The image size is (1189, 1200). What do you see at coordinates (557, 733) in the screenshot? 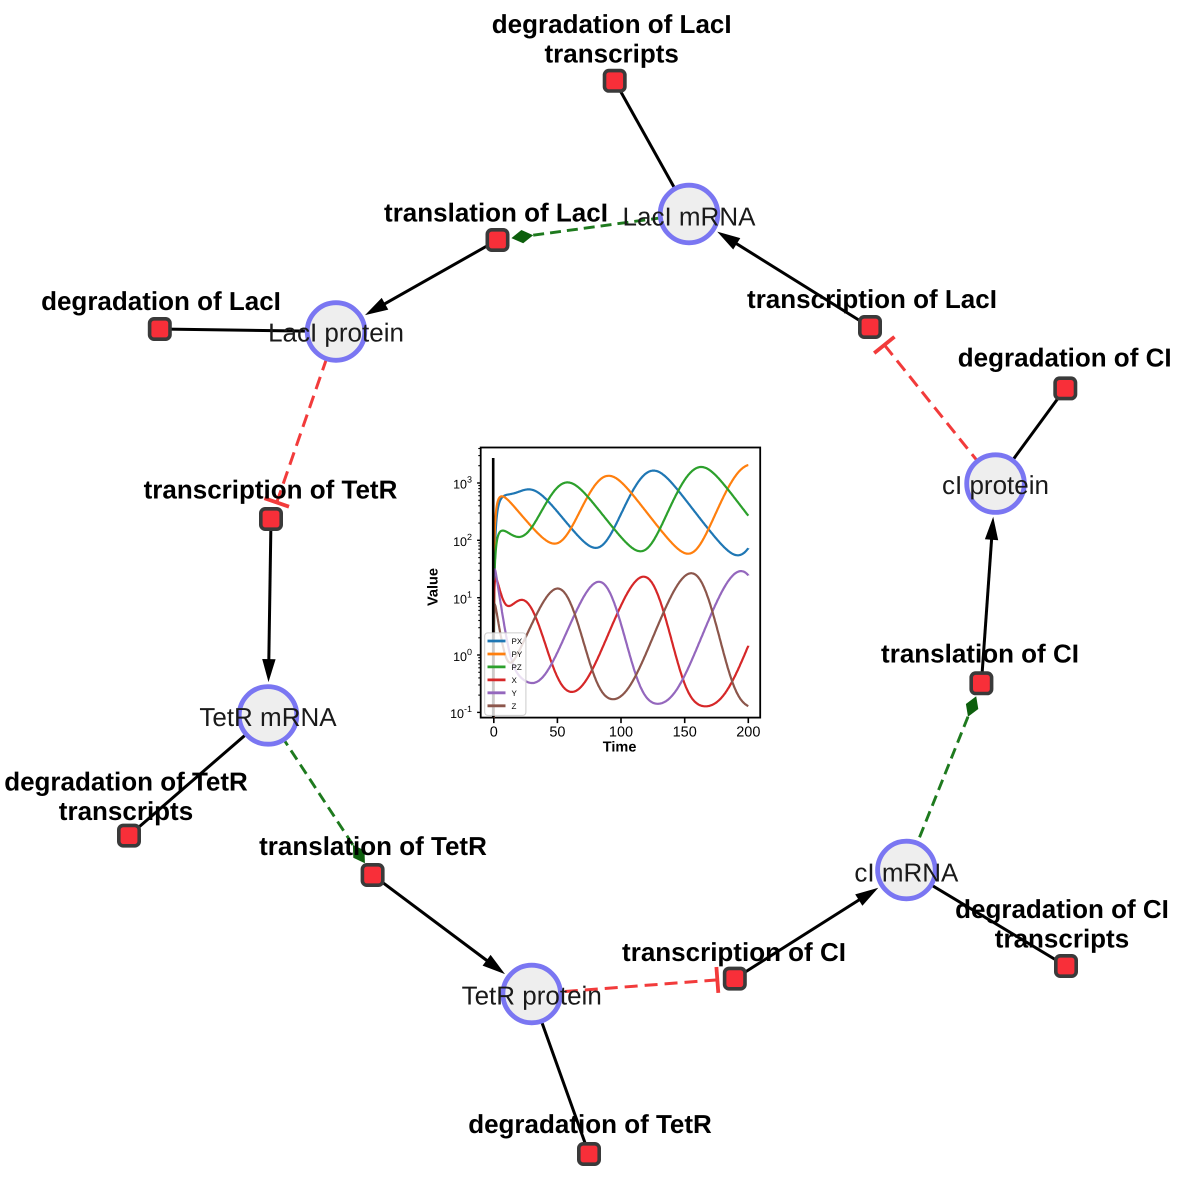
I see `svg-text: 50` at bounding box center [557, 733].